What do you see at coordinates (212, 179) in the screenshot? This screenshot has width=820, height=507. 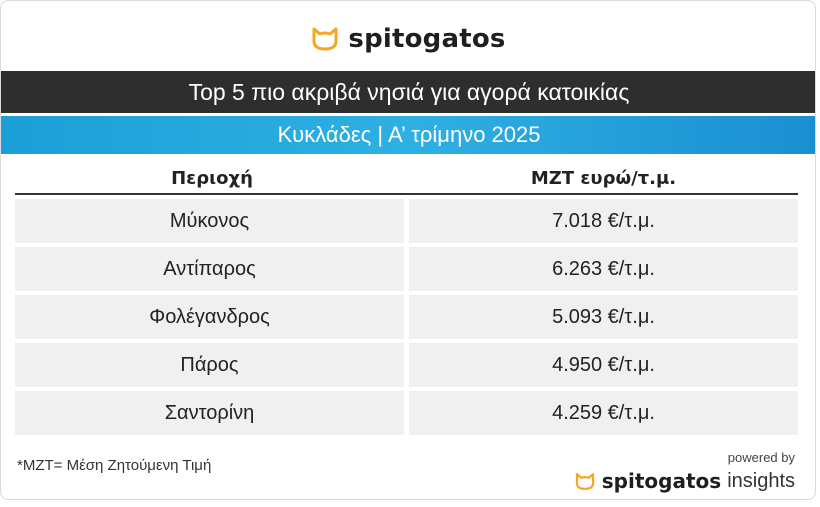 I see `header-region: Περιοχή` at bounding box center [212, 179].